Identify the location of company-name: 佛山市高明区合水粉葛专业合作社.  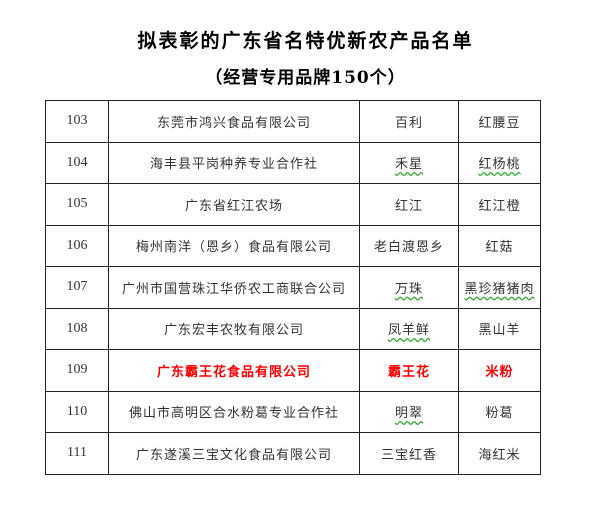
(233, 414).